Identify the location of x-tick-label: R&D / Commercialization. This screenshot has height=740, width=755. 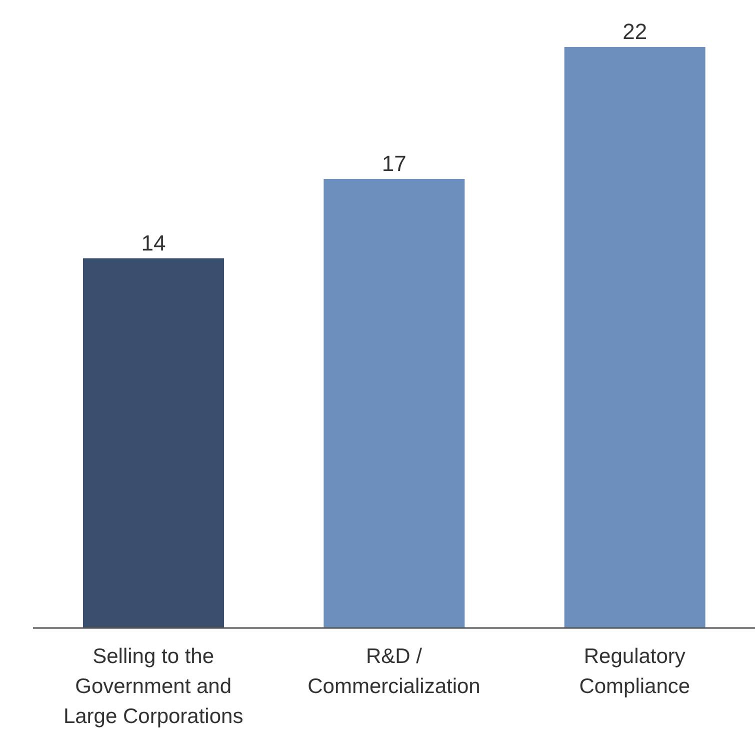
(394, 672).